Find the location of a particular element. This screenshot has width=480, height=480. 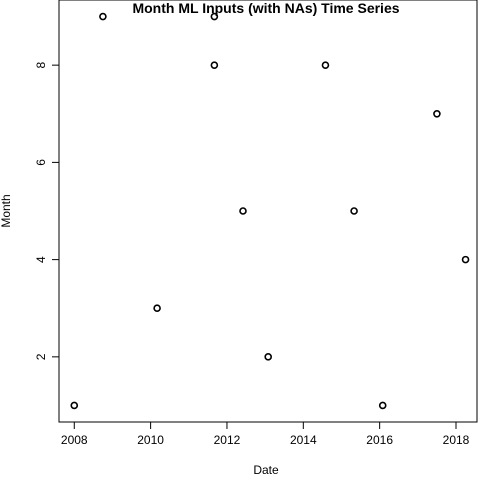

y-axis-label: Month is located at coordinates (6, 210).